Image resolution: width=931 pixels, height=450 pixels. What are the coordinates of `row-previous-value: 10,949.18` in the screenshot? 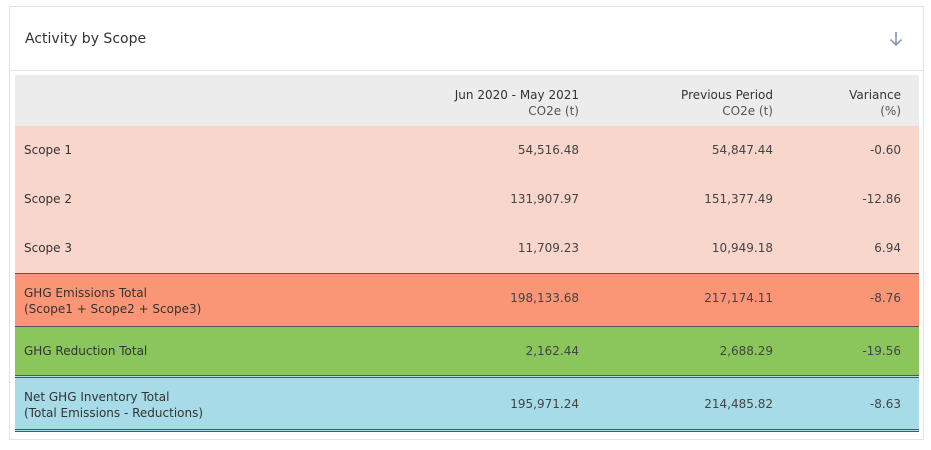 It's located at (742, 248).